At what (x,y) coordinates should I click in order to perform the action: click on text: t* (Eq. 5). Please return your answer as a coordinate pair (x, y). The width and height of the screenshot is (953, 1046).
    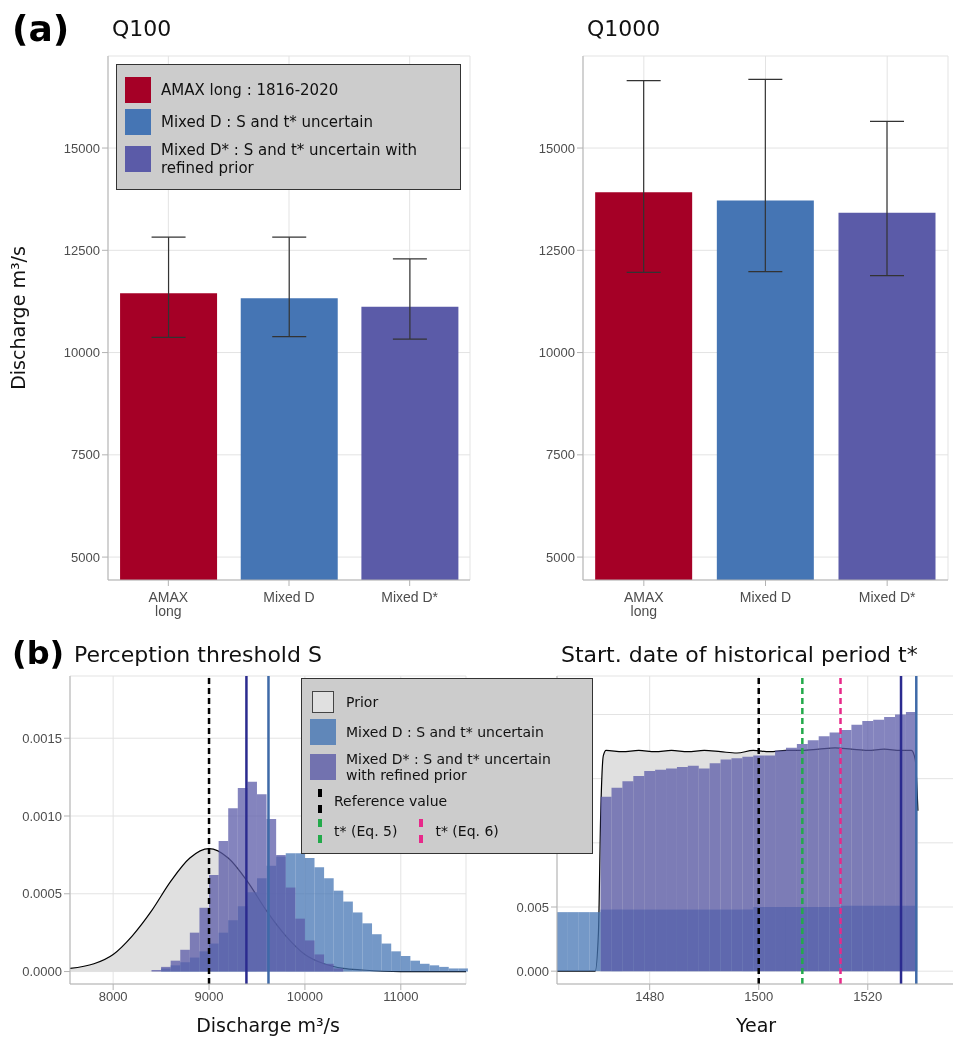
    Looking at the image, I should click on (366, 831).